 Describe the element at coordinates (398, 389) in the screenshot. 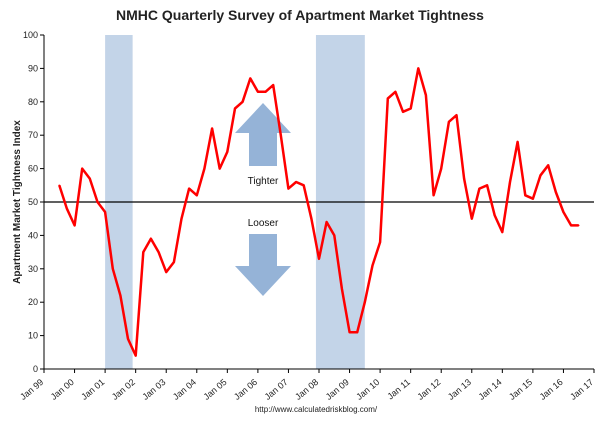

I see `x-tick-label: Jan 11` at that location.